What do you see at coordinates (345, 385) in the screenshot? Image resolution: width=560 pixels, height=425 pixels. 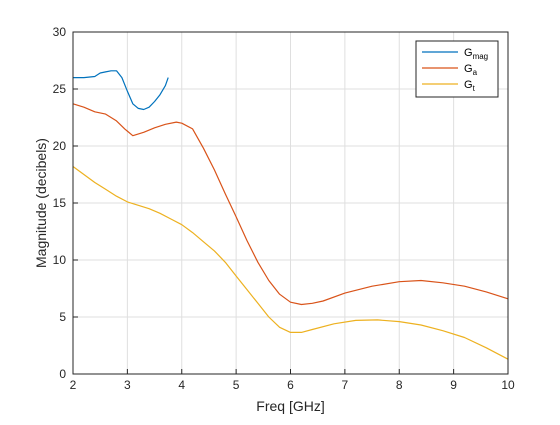 I see `x-tick-label: 7` at bounding box center [345, 385].